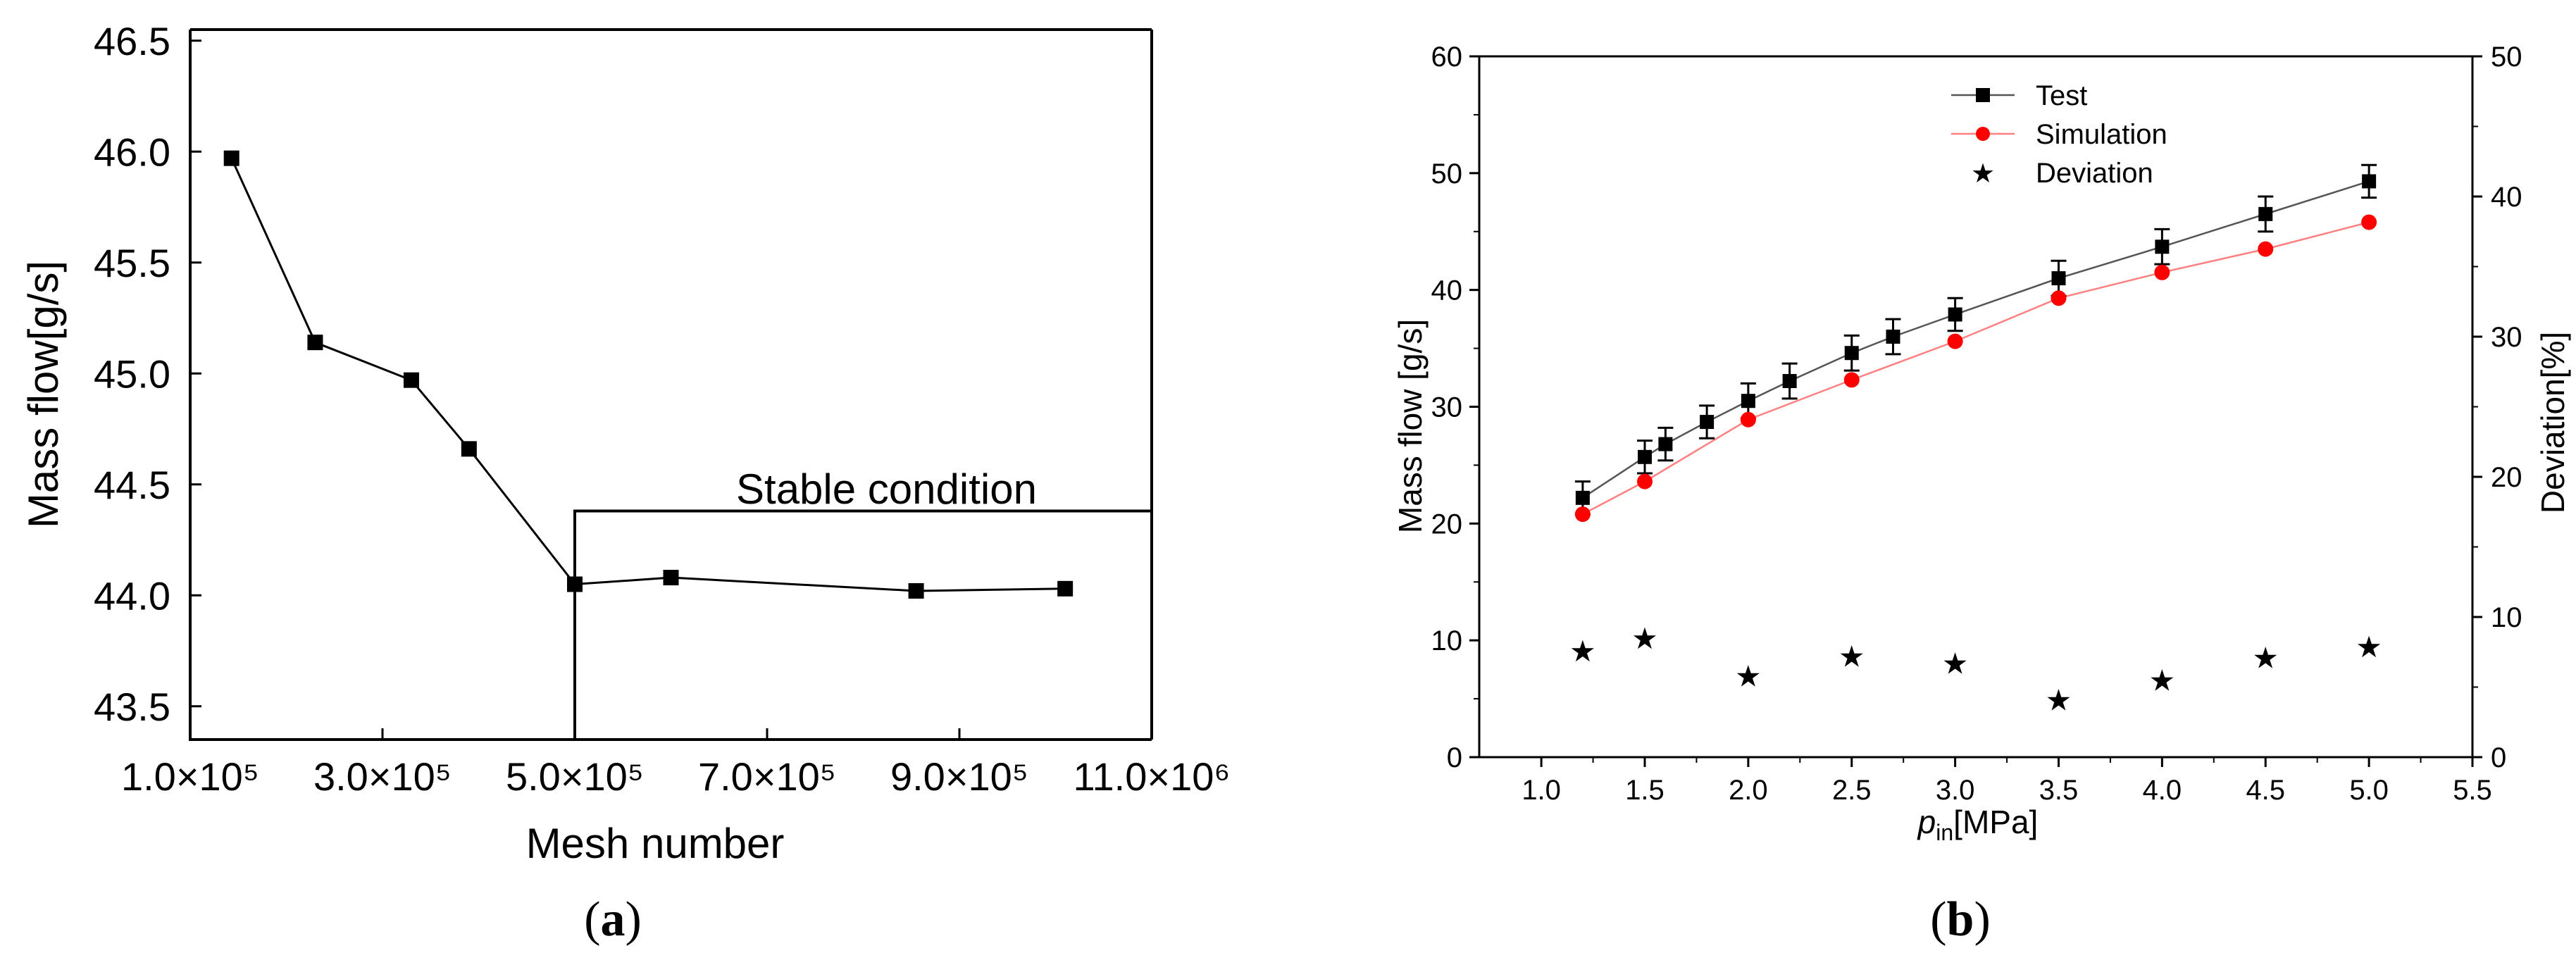 The height and width of the screenshot is (960, 2576). I want to click on y-tick-label: 60, so click(1447, 57).